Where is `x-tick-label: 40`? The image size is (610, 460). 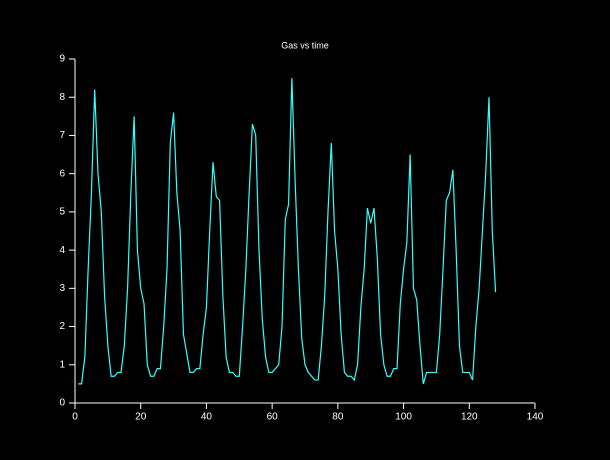
x-tick-label: 40 is located at coordinates (207, 417).